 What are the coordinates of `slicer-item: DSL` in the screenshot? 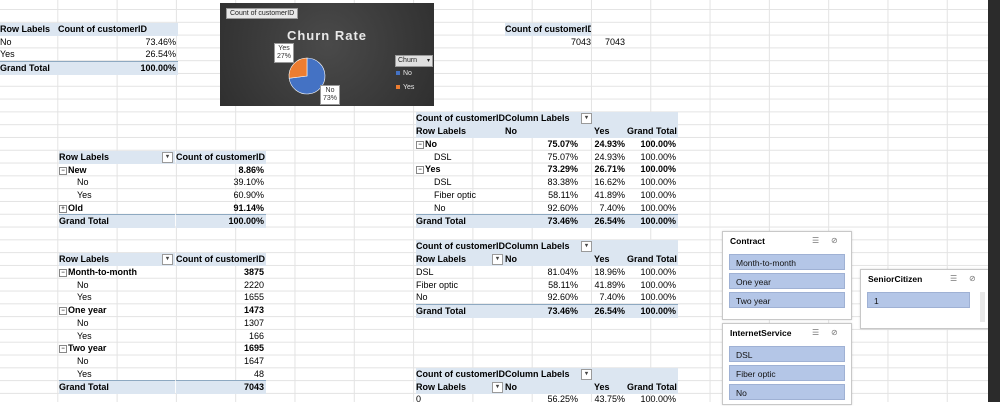 It's located at (787, 354).